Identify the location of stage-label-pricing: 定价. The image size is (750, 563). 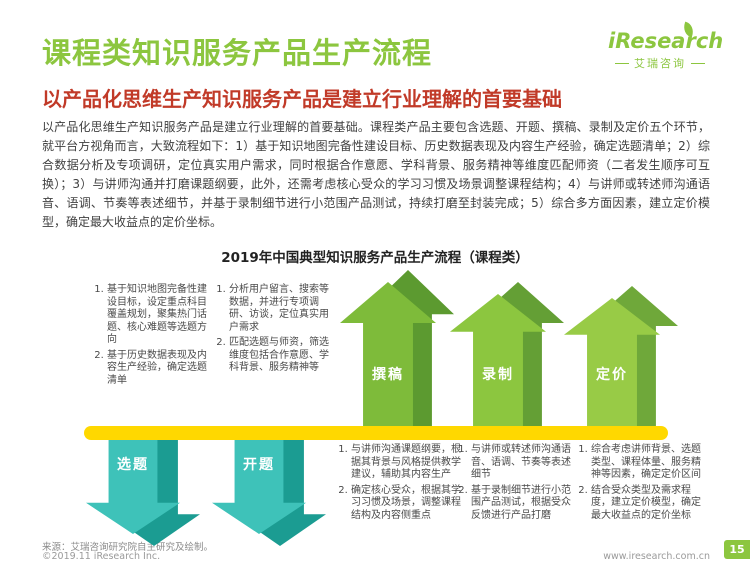
(612, 375).